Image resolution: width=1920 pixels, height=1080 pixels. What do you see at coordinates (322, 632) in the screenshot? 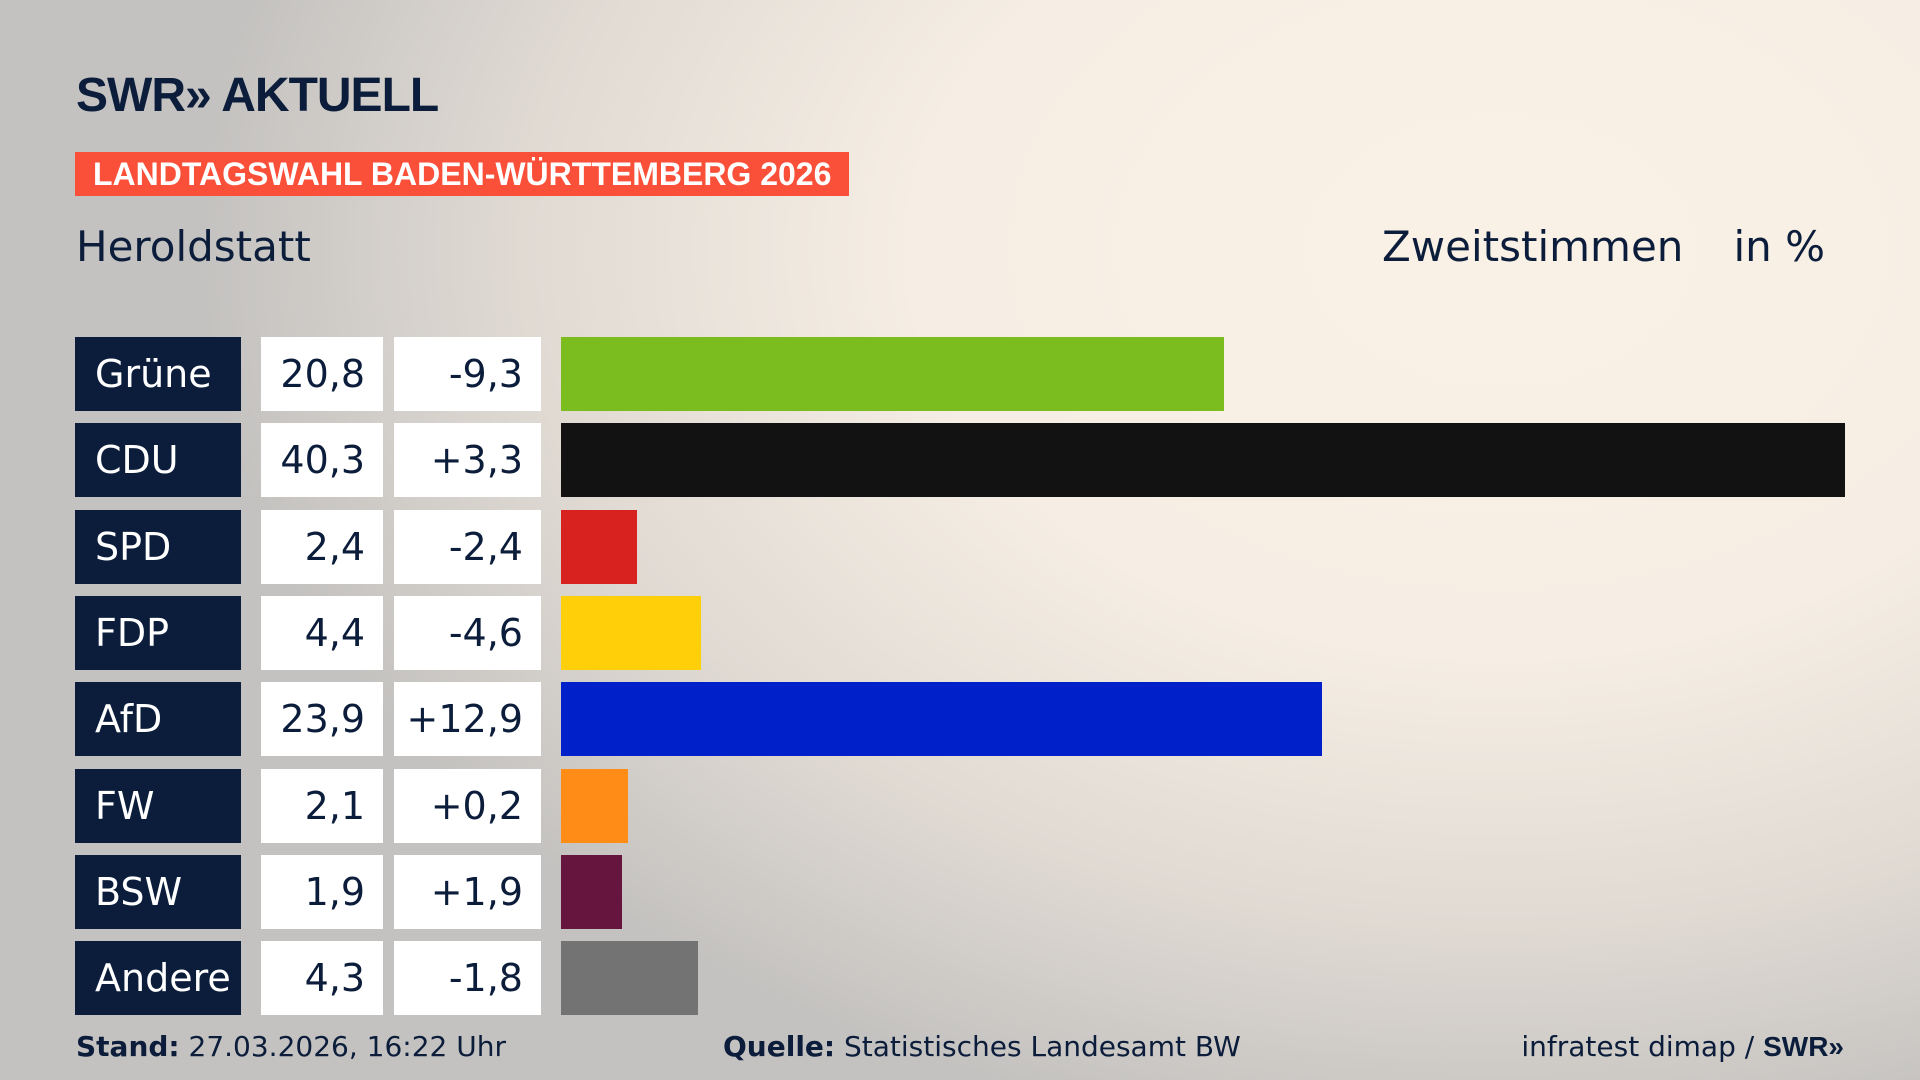
I see `vote-share: 4,4` at bounding box center [322, 632].